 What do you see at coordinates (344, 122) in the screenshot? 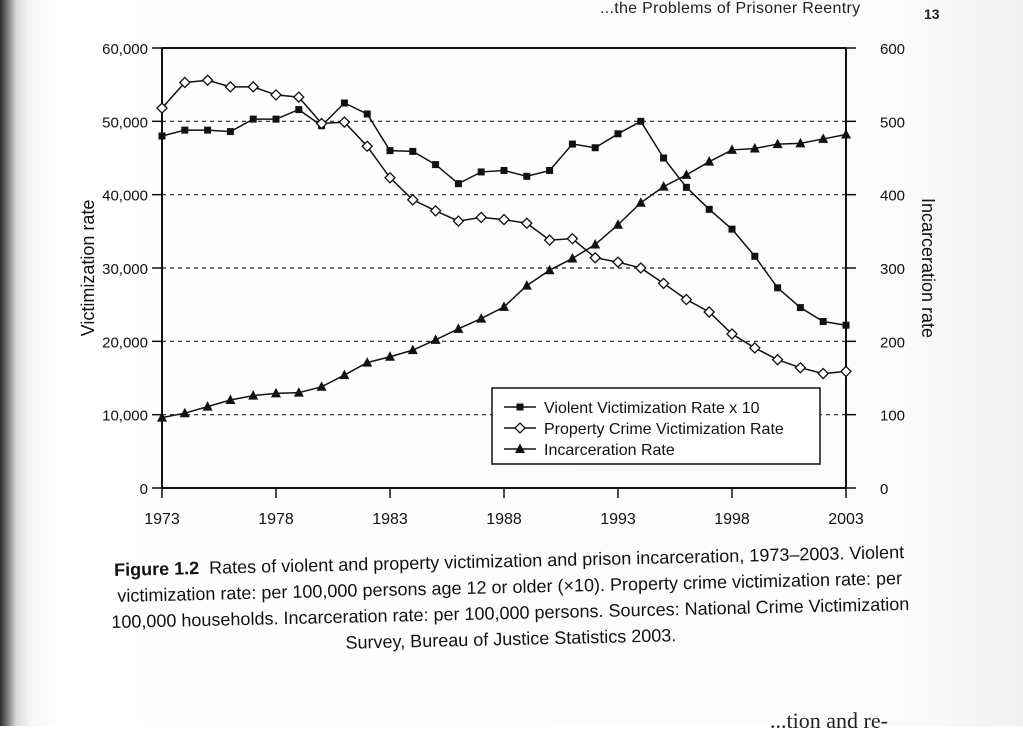
I see `point-property-crime-victimization-rate-1981` at bounding box center [344, 122].